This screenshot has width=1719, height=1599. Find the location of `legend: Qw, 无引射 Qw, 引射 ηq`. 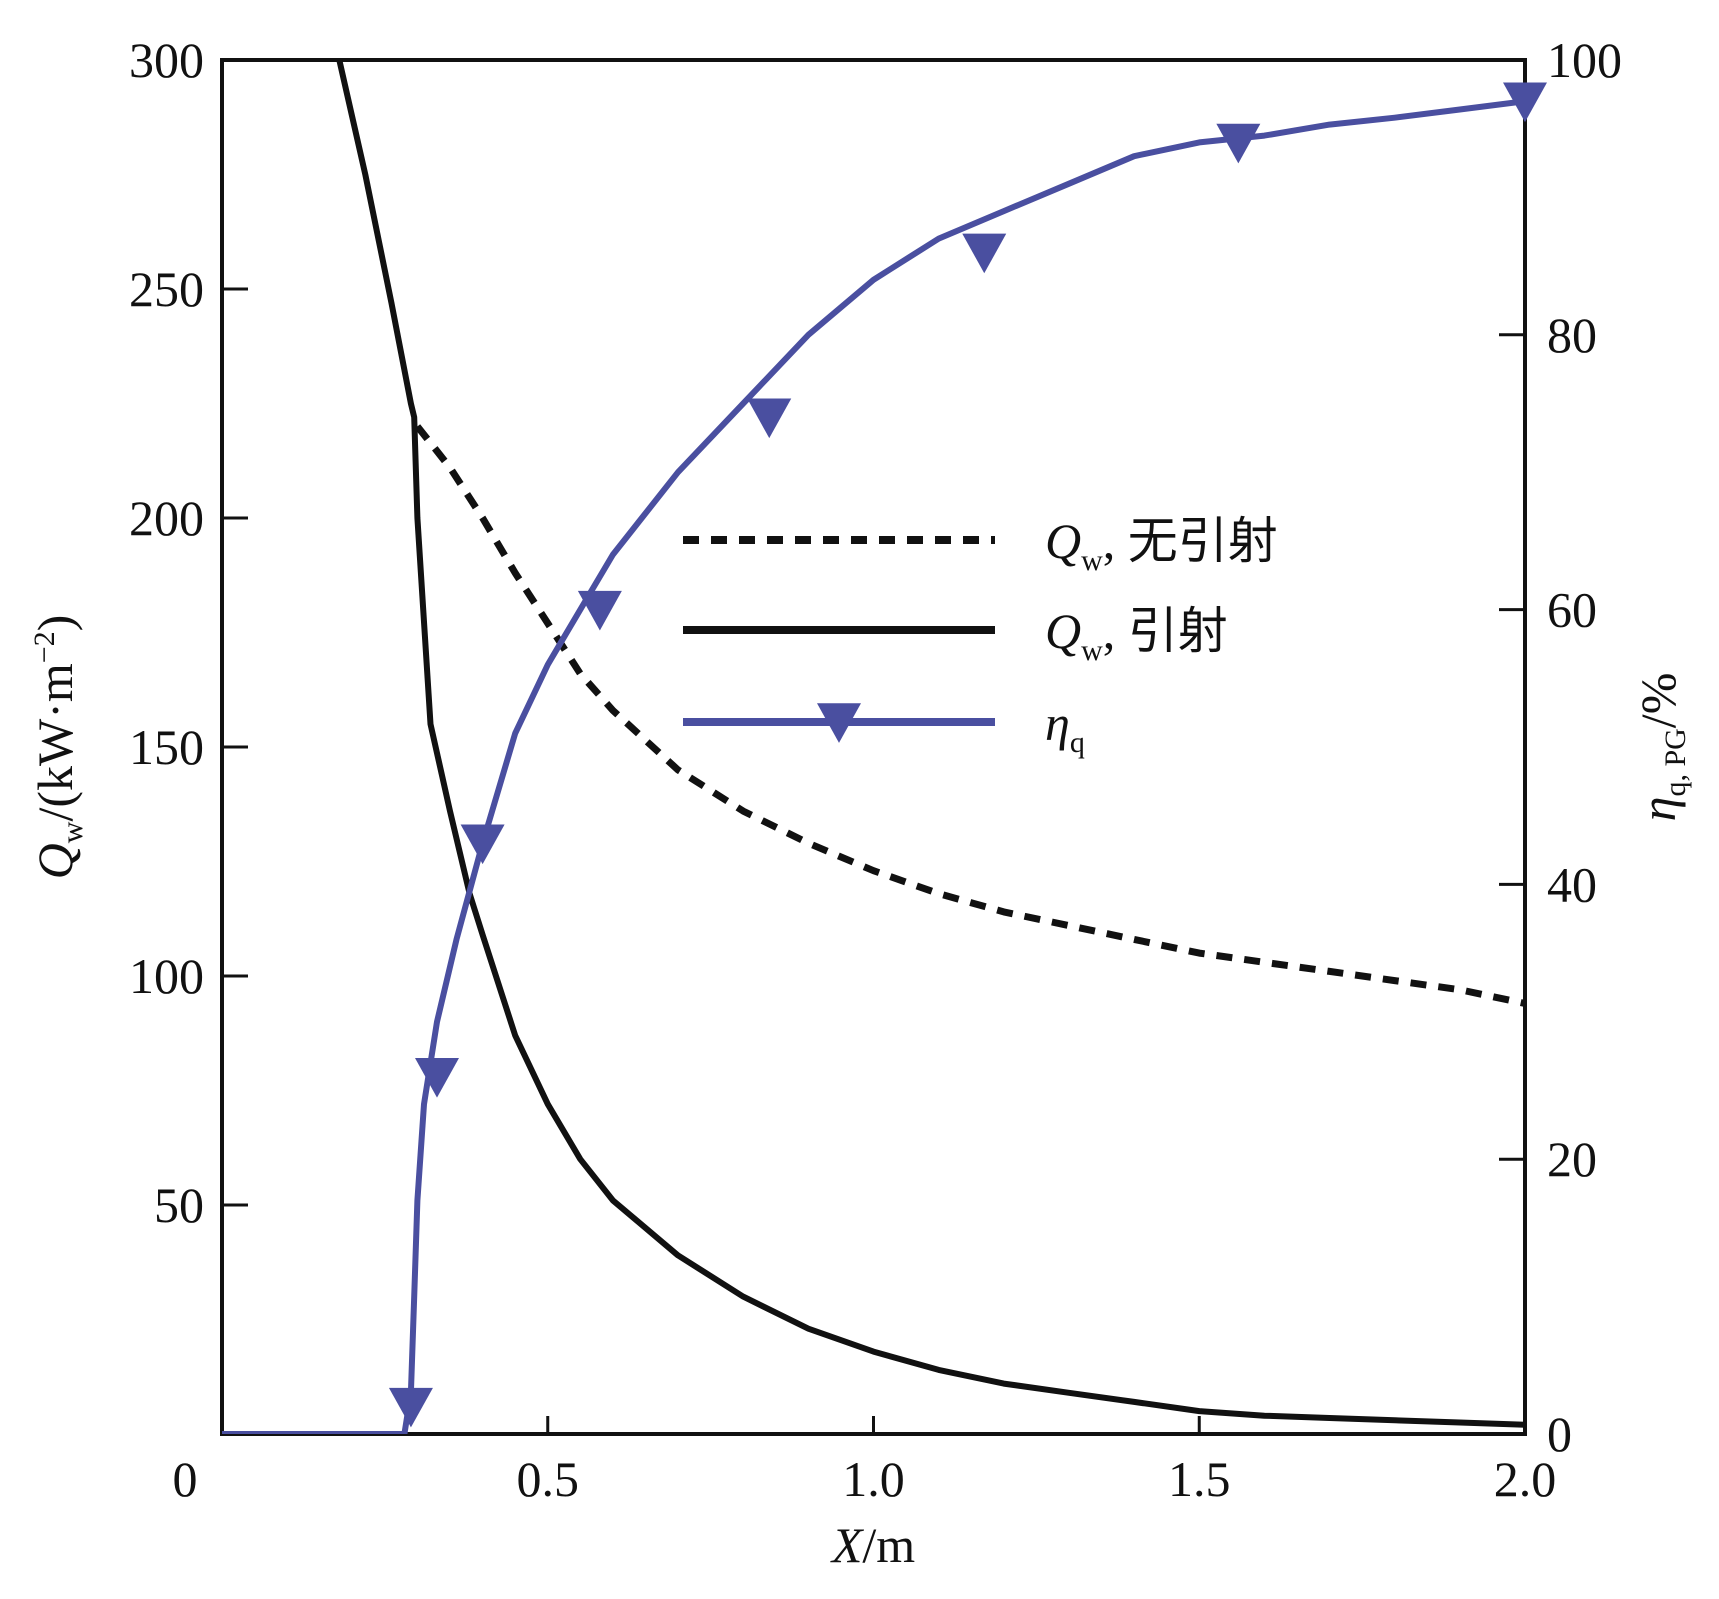

legend: Qw, 无引射 Qw, 引射 ηq is located at coordinates (980, 636).